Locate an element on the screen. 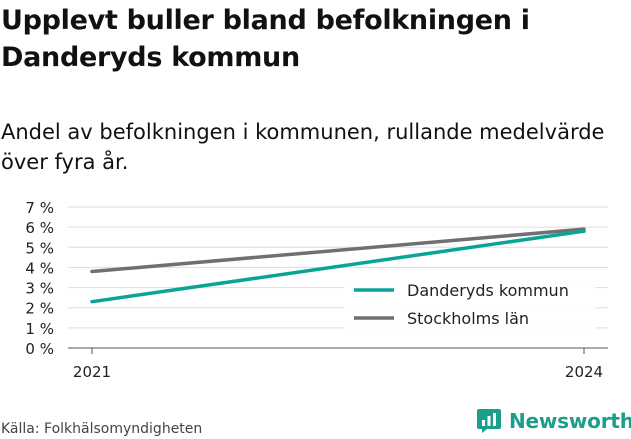  y-tick-label: 1 % is located at coordinates (39, 329).